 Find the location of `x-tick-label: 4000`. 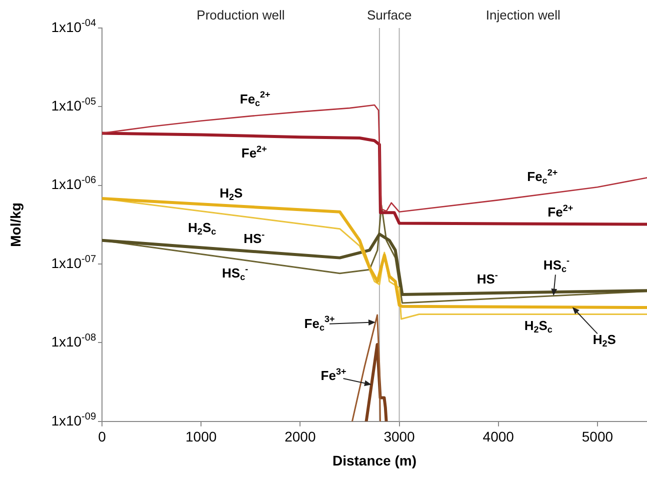

x-tick-label: 4000 is located at coordinates (498, 436).